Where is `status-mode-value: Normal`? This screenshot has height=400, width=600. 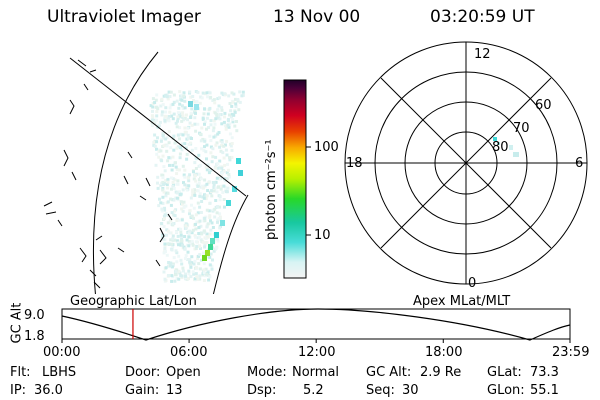
status-mode-value: Normal is located at coordinates (316, 372).